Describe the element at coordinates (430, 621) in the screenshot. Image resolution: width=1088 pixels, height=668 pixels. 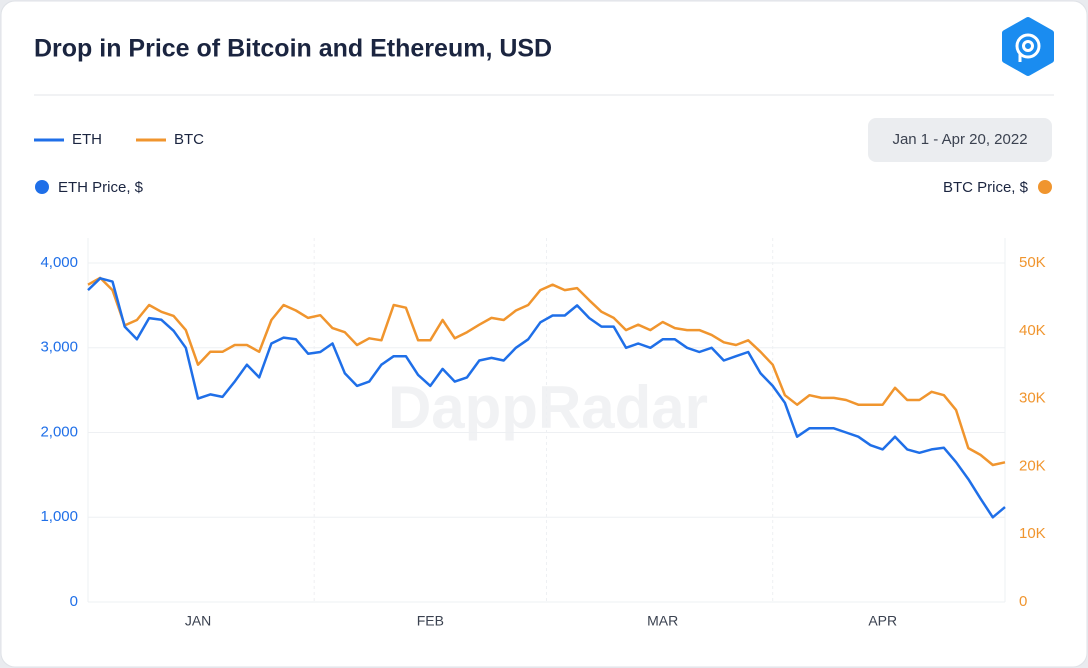
I see `x-tick-label: FEB` at that location.